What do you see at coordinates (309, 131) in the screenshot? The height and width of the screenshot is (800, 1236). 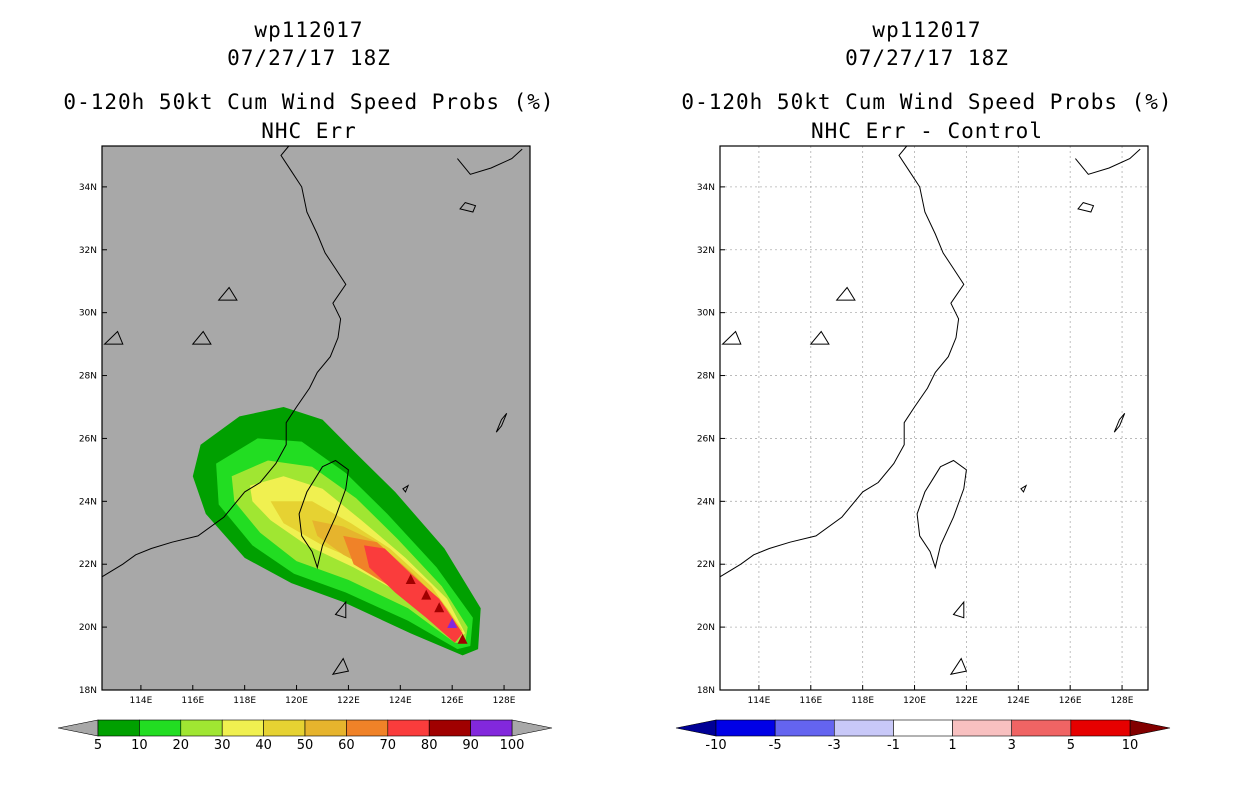 I see `subtitle: NHC Err` at bounding box center [309, 131].